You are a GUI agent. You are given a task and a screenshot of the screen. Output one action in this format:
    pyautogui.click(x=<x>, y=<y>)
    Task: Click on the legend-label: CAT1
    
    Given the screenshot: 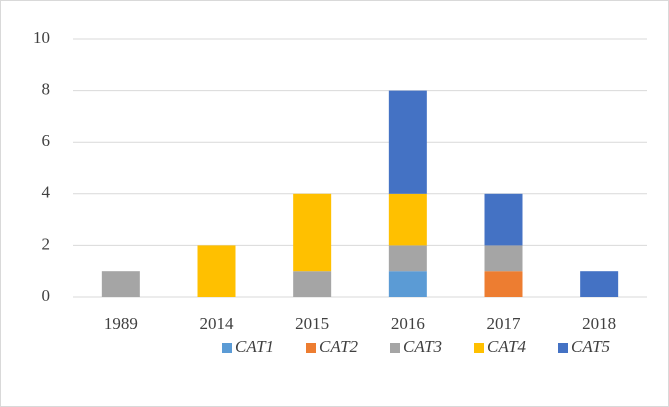 What is the action you would take?
    pyautogui.click(x=254, y=346)
    